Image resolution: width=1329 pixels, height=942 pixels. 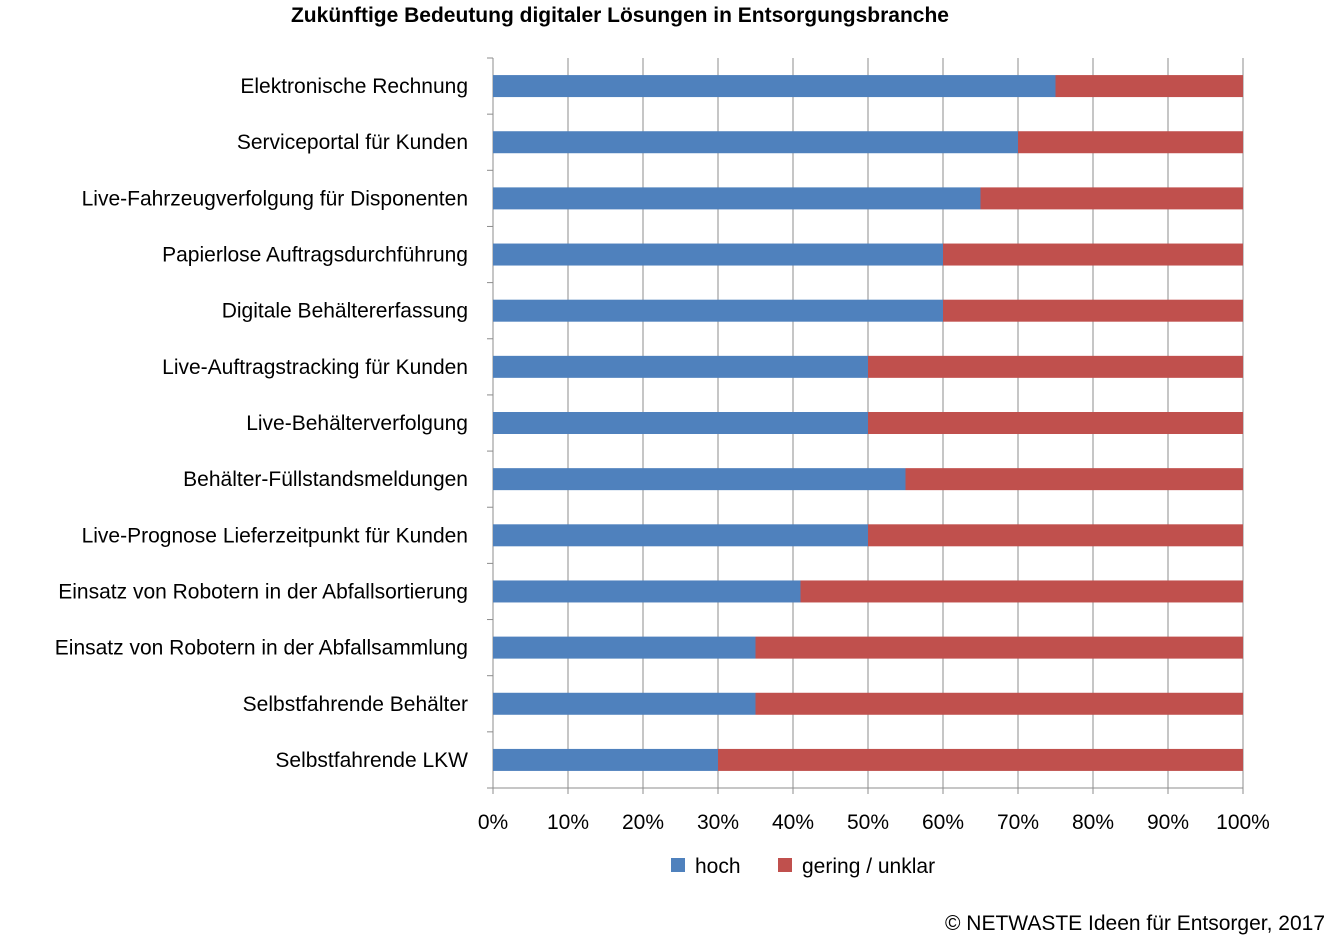 I want to click on x-tick-label: 80%, so click(x=1093, y=822).